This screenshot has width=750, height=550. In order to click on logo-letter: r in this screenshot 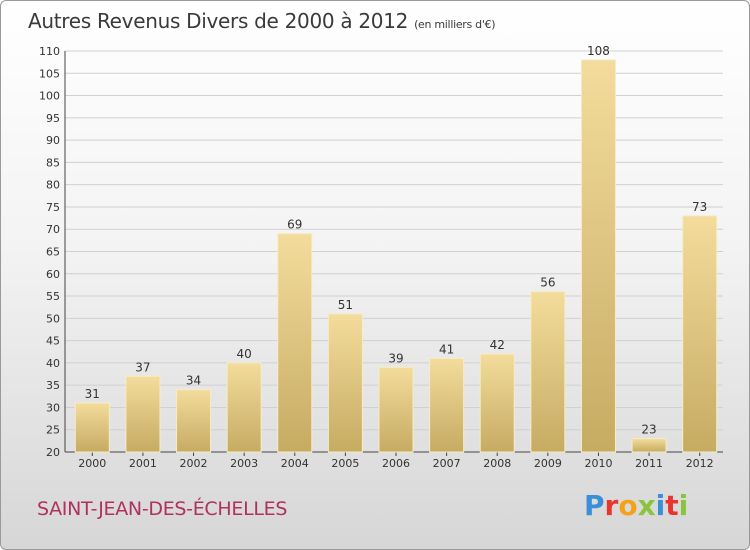, I will do `click(611, 505)`.